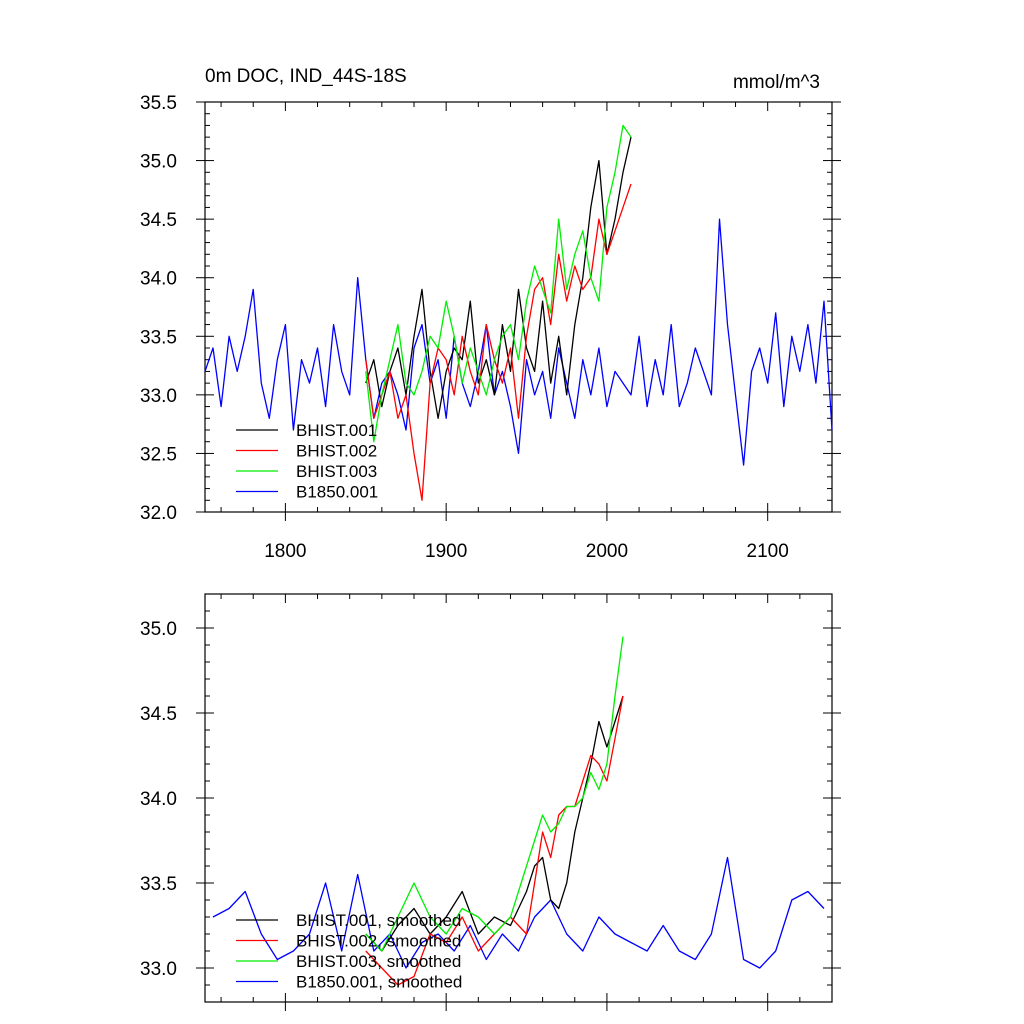 Image resolution: width=1024 pixels, height=1024 pixels. Describe the element at coordinates (776, 82) in the screenshot. I see `chart-units: mmol/m^3` at that location.